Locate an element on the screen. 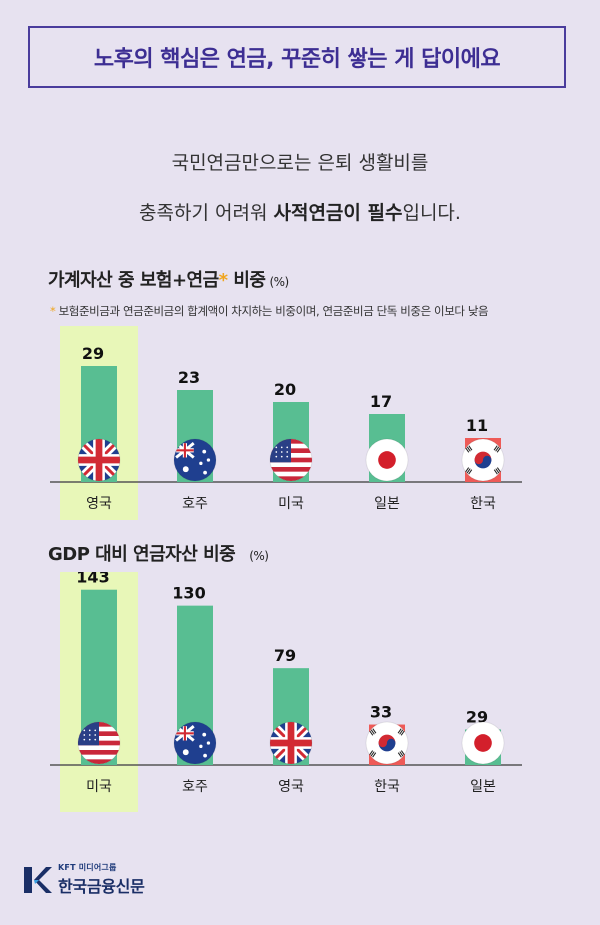 The image size is (600, 925). value-label: 79 is located at coordinates (285, 655).